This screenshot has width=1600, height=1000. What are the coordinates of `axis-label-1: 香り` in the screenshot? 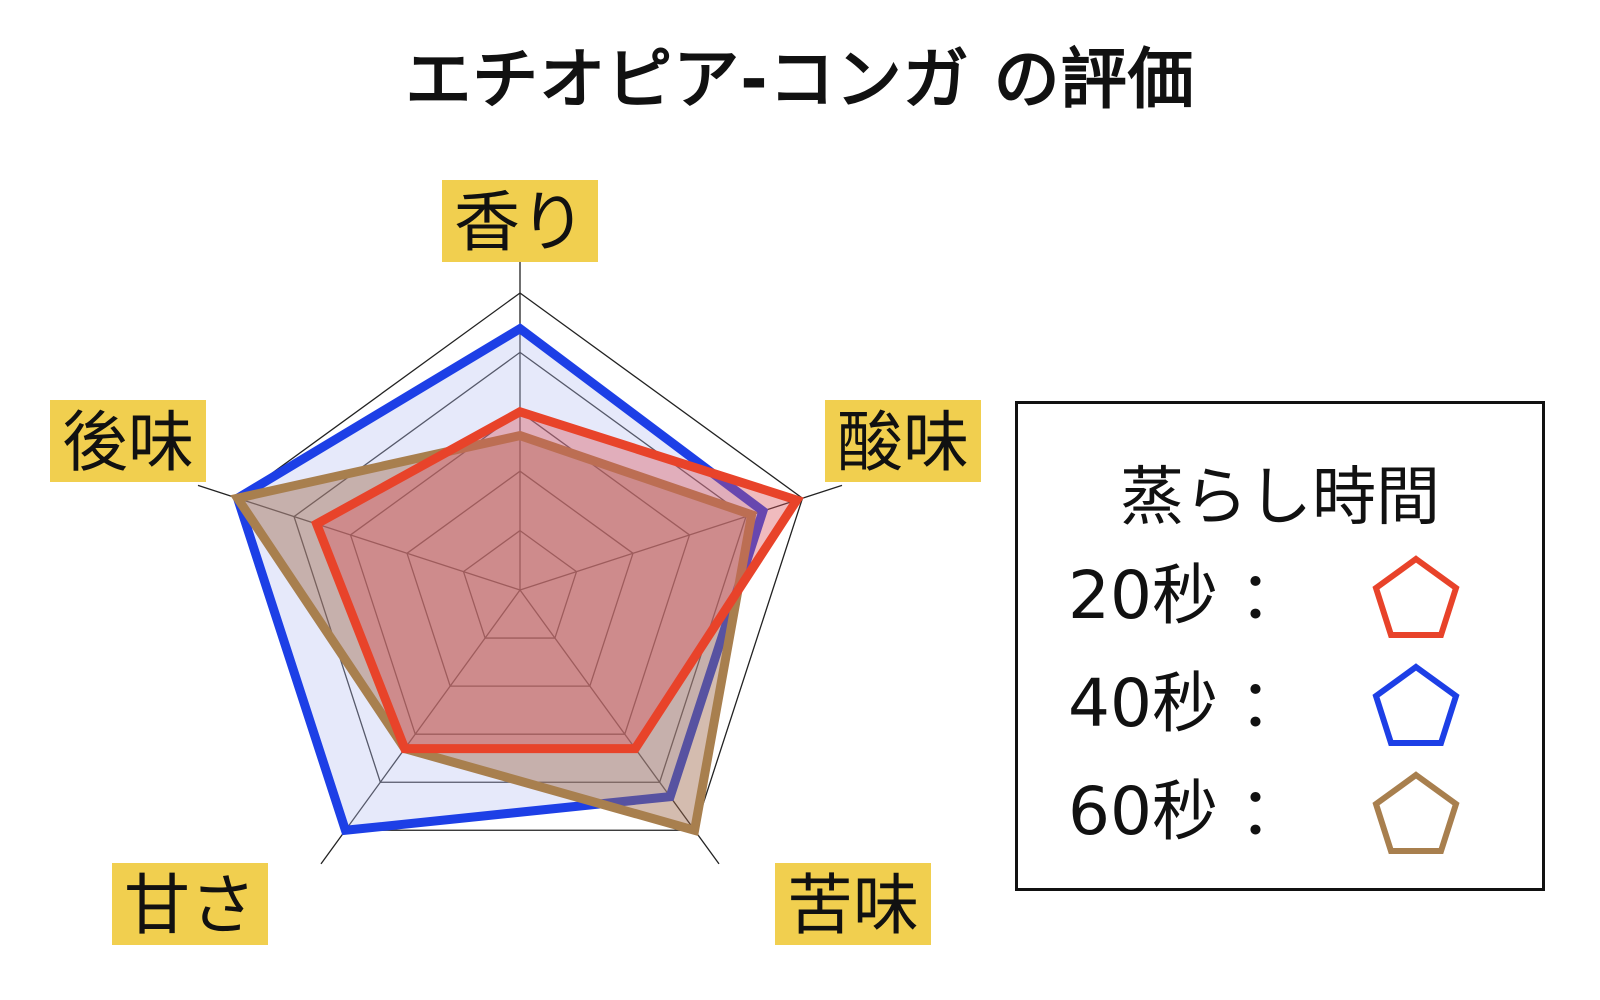 It's located at (520, 221).